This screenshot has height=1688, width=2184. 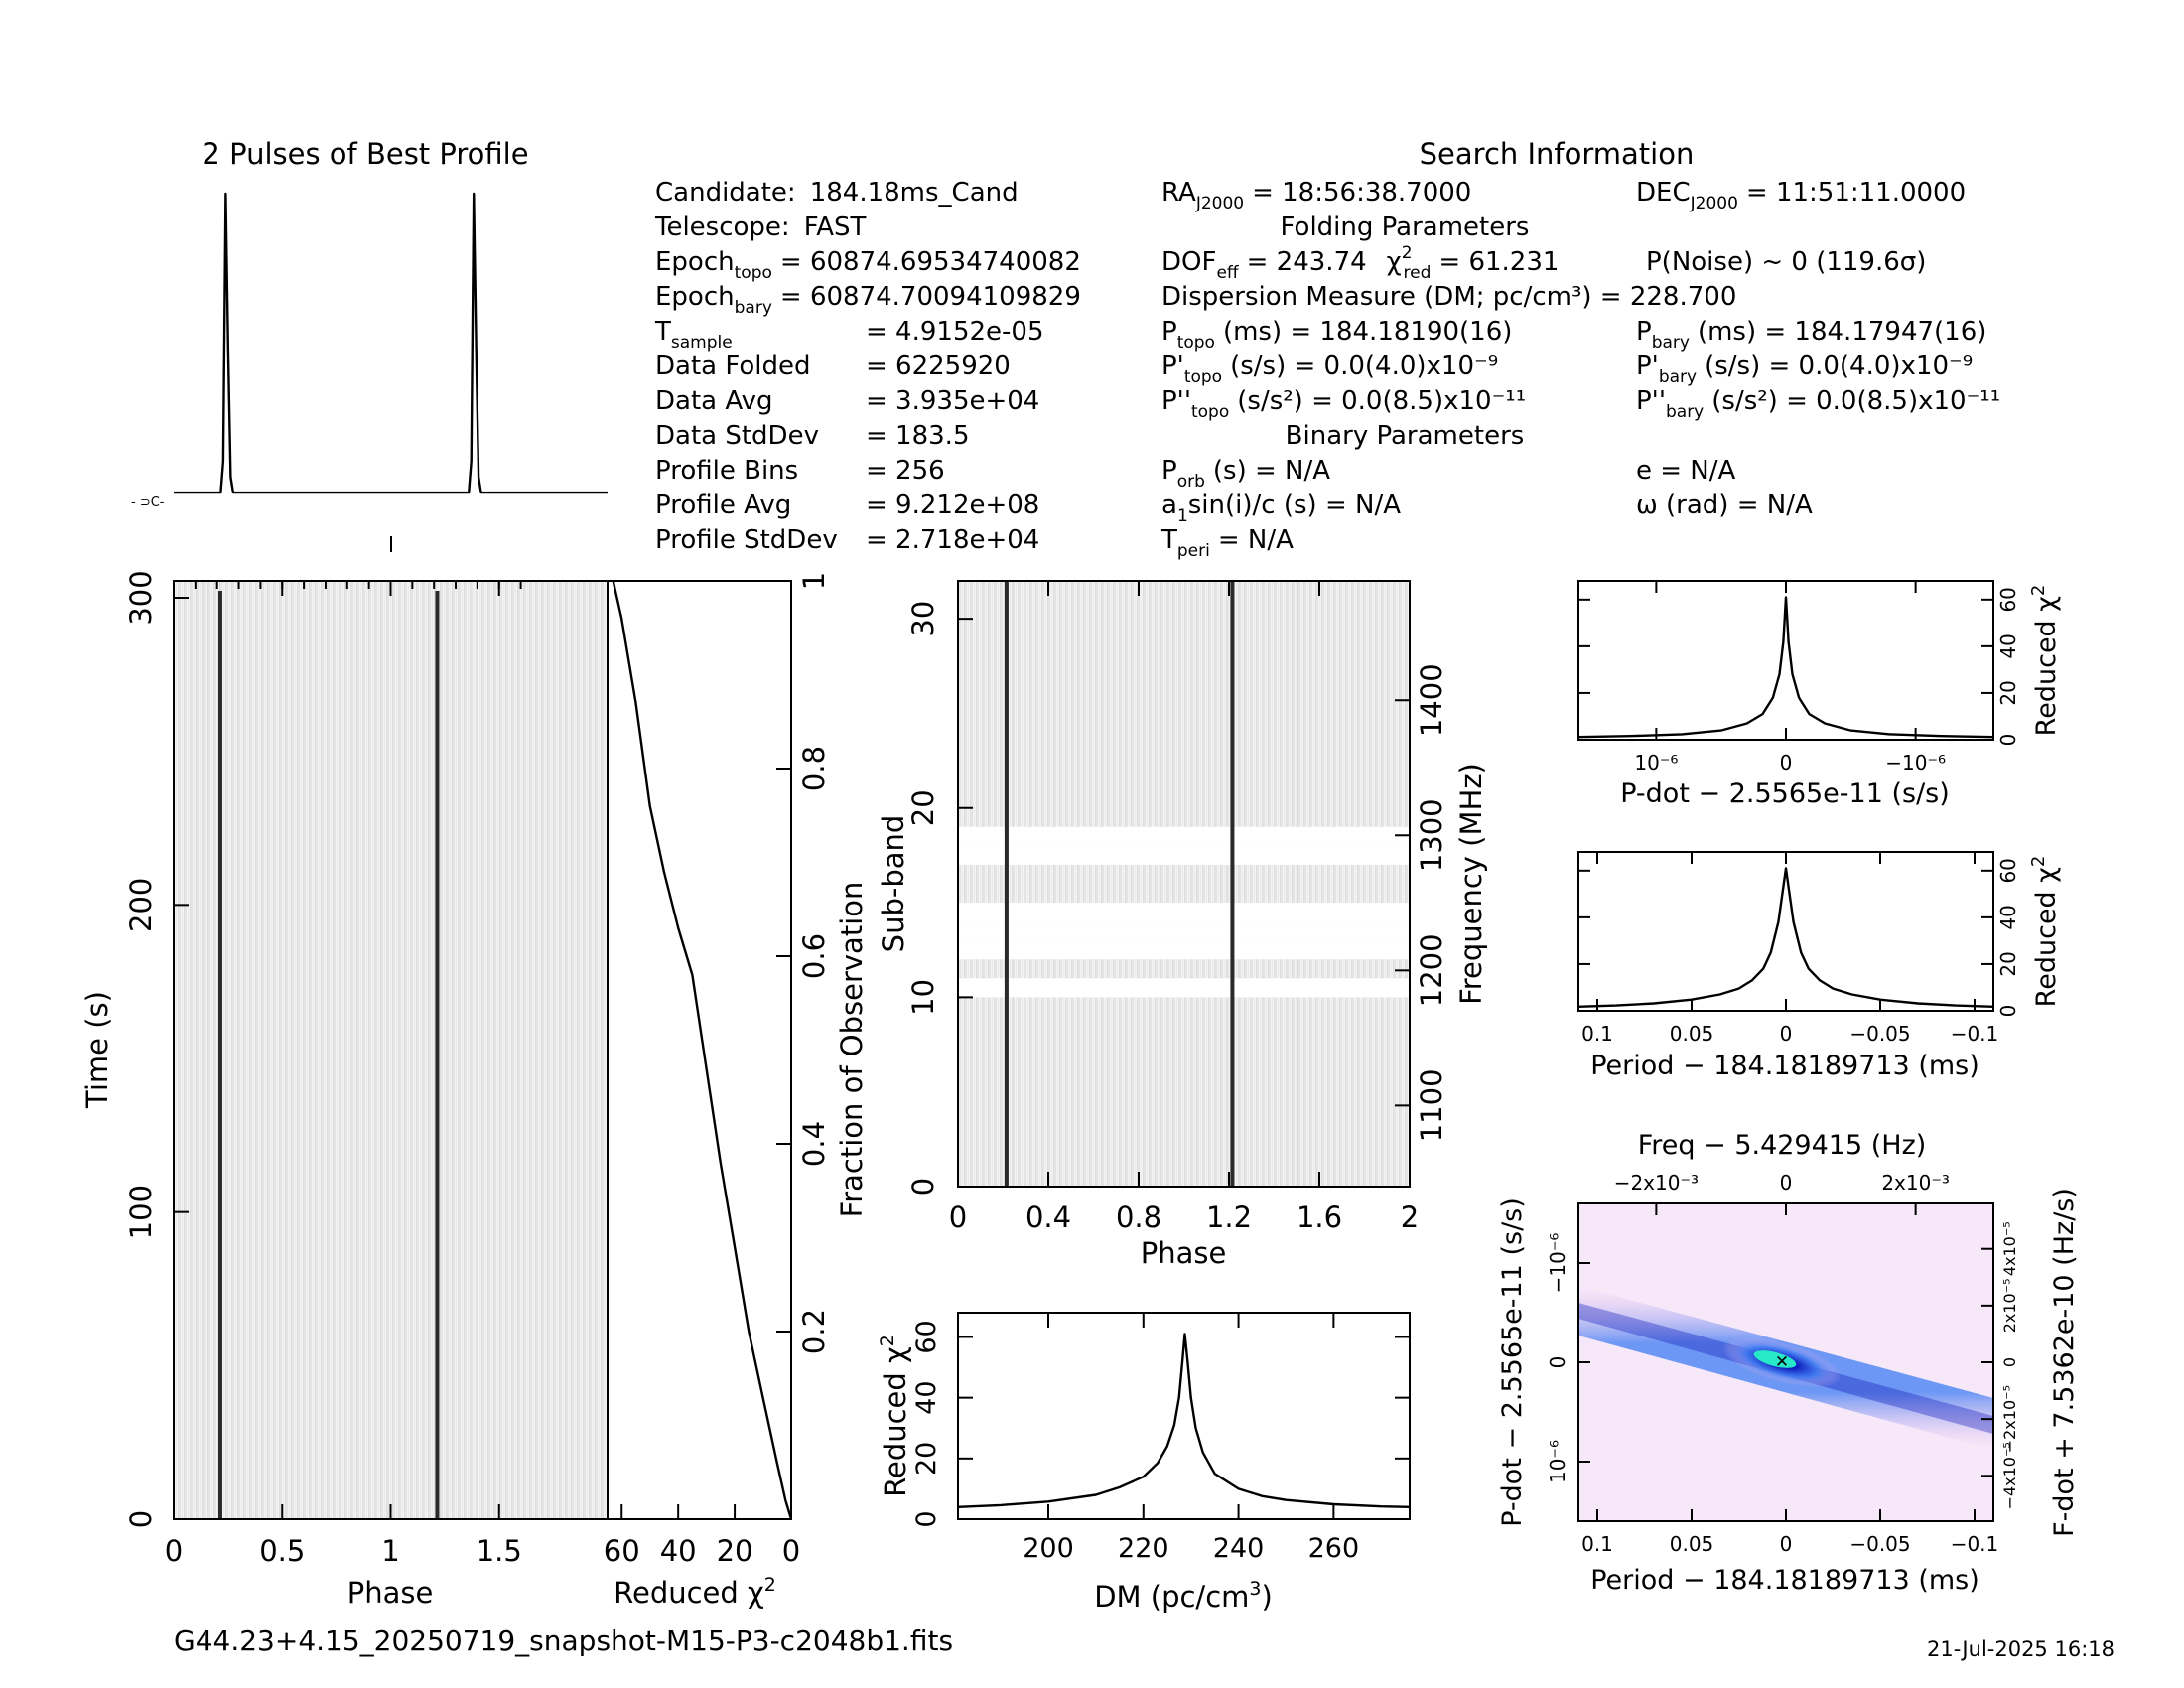 I want to click on p-pdot-xtick-label: 0.1, so click(x=1597, y=1544).